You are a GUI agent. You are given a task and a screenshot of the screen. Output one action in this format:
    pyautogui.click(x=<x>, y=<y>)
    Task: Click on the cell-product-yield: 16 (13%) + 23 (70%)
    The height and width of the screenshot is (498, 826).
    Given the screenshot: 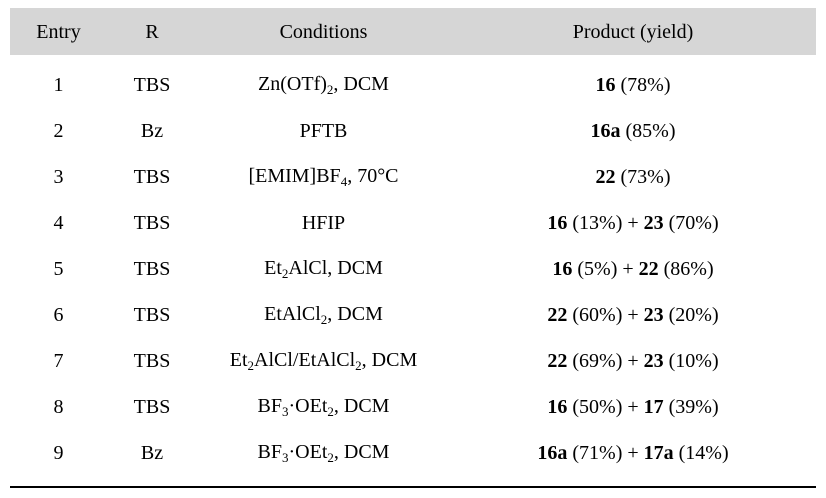 What is the action you would take?
    pyautogui.click(x=633, y=223)
    